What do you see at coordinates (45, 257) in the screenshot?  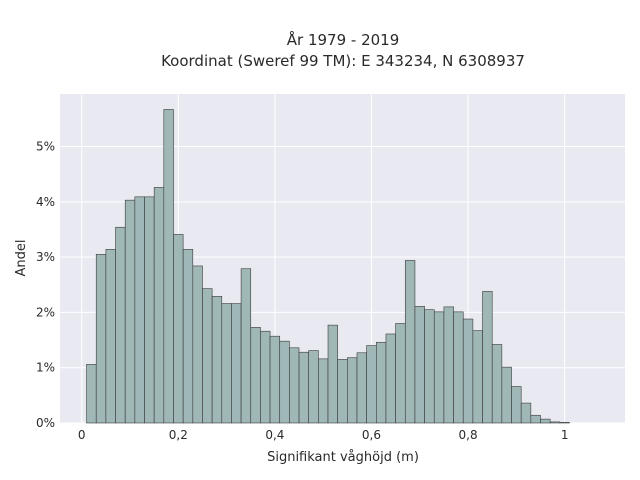 I see `y-tick-label: 3%` at bounding box center [45, 257].